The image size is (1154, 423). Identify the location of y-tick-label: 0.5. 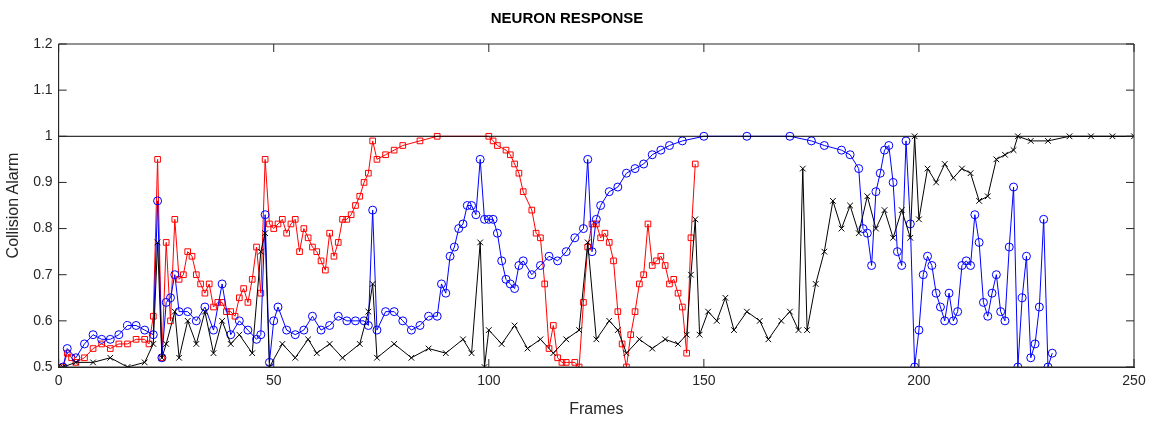
(43, 365).